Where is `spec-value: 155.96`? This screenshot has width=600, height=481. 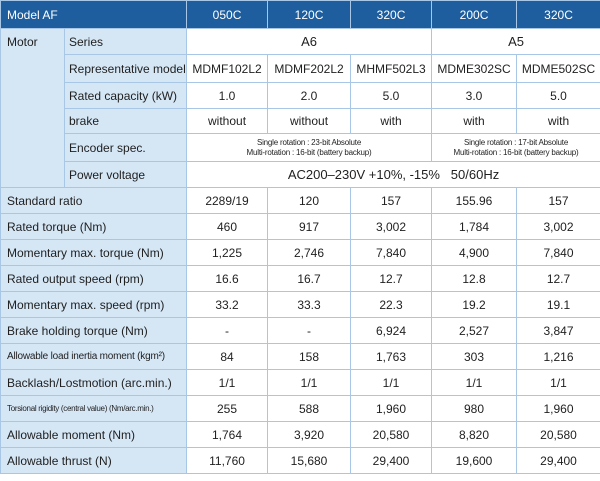 spec-value: 155.96 is located at coordinates (474, 200).